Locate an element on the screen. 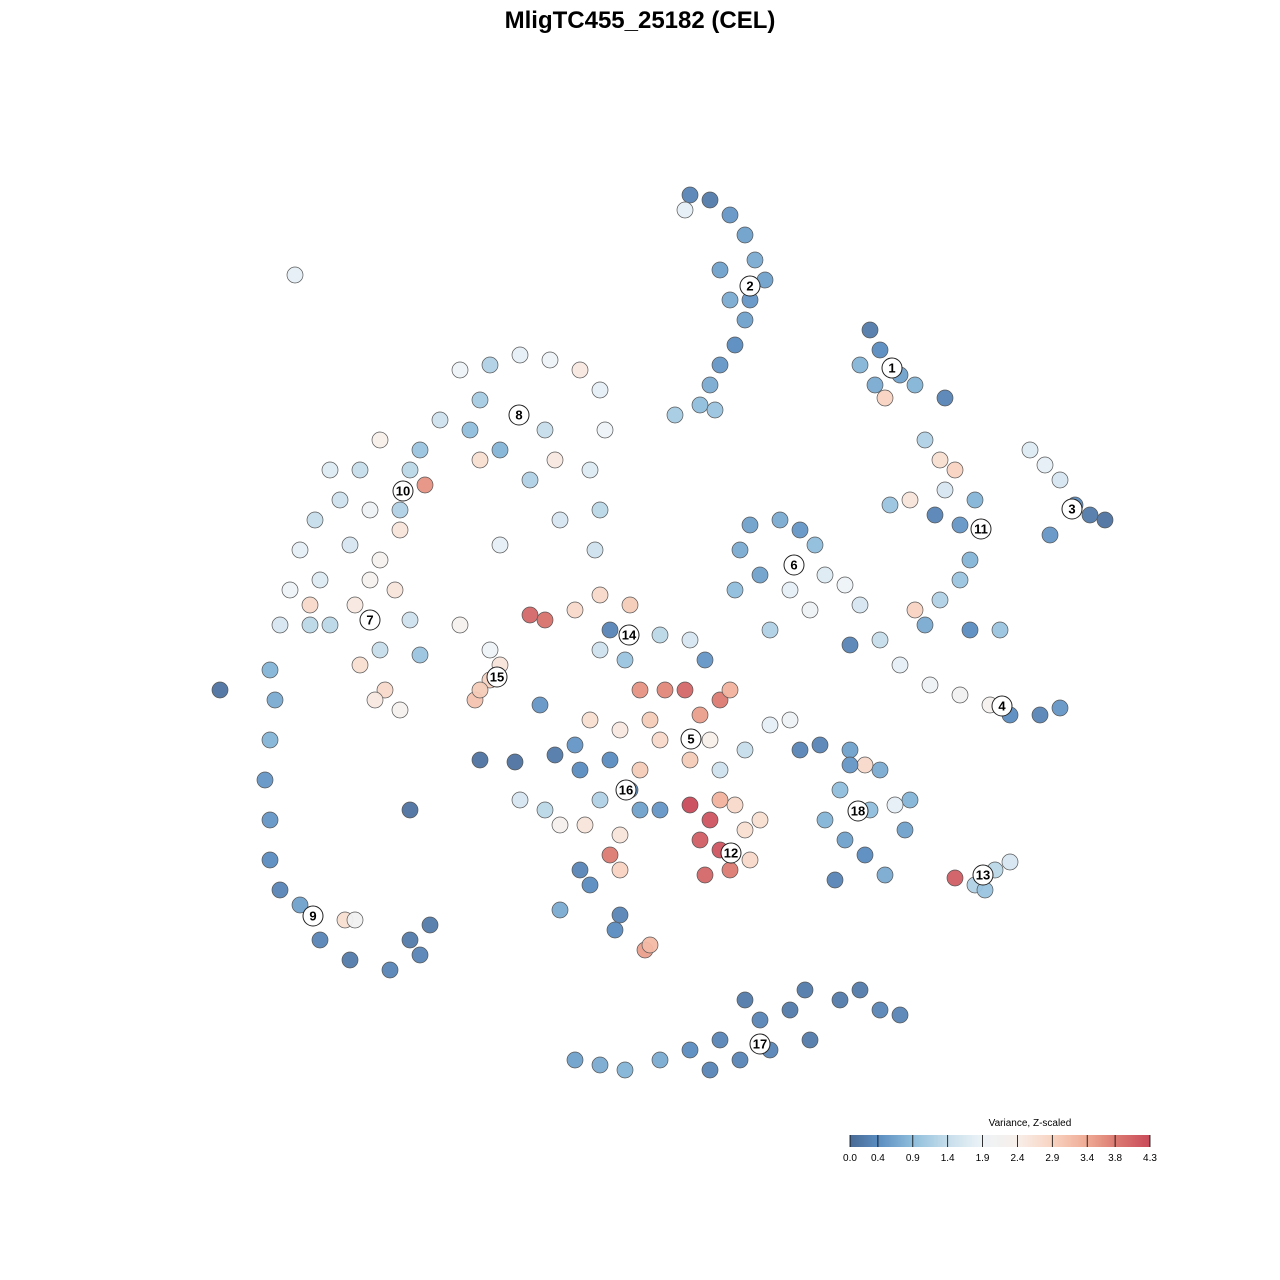 This screenshot has height=1280, width=1280. cluster-label: 7 is located at coordinates (369, 620).